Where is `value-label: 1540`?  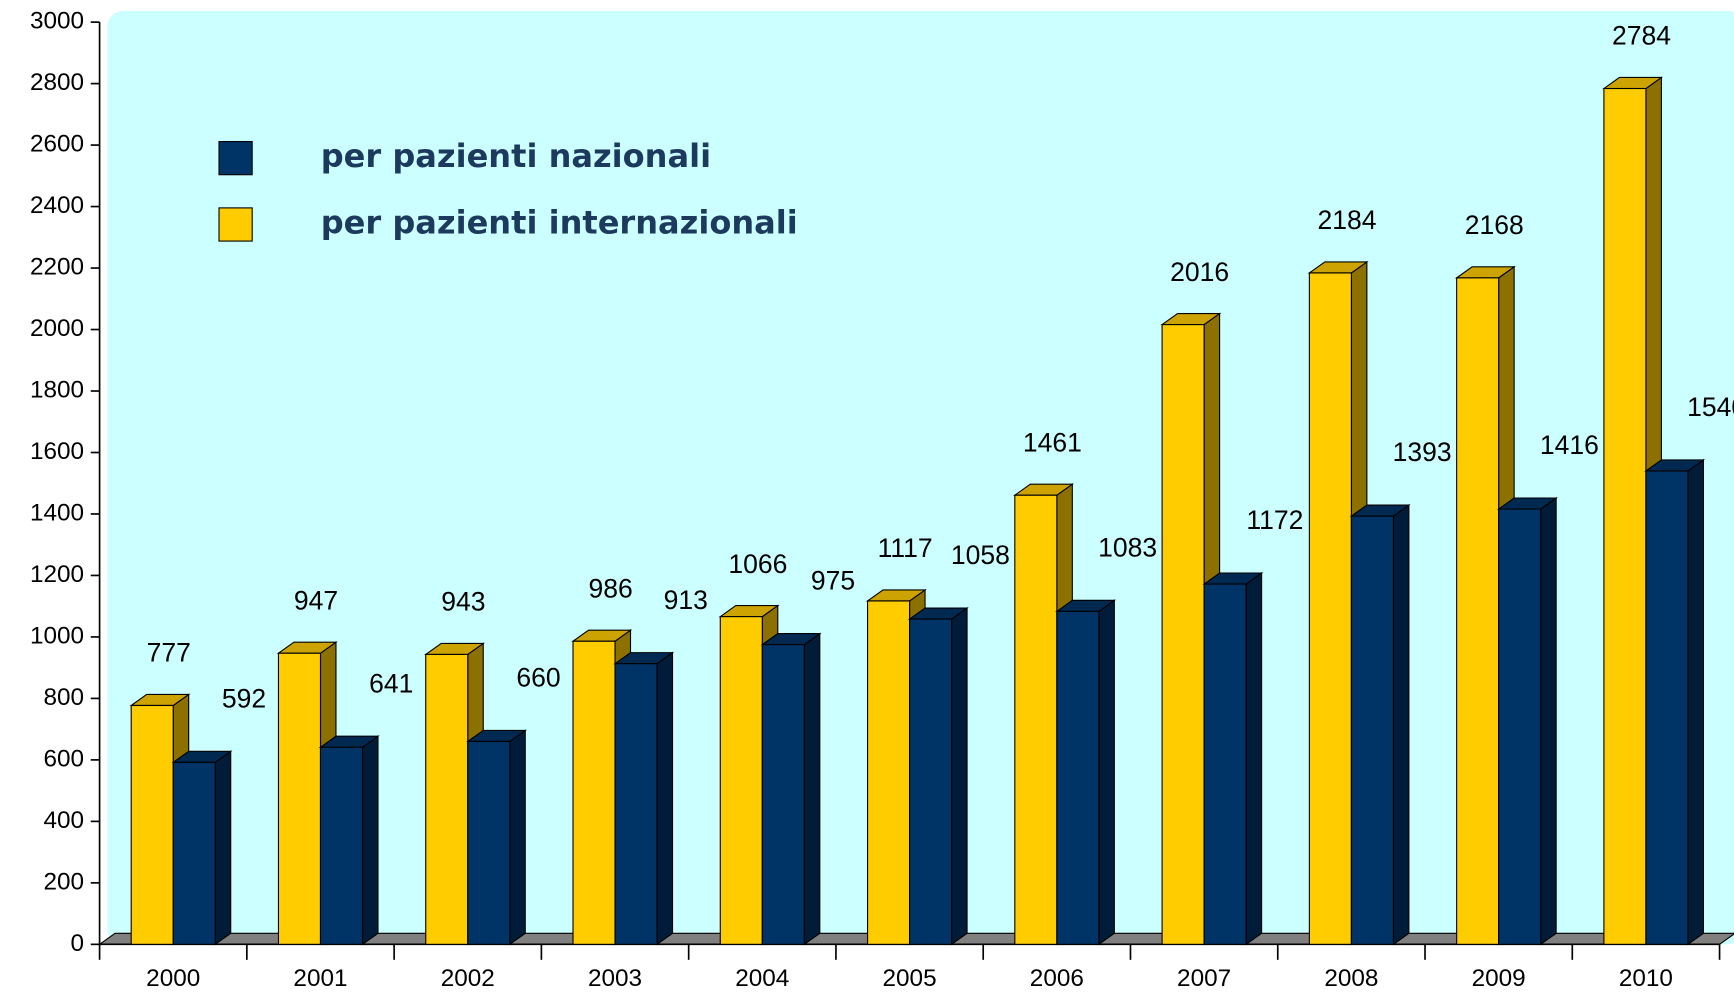 value-label: 1540 is located at coordinates (1710, 407).